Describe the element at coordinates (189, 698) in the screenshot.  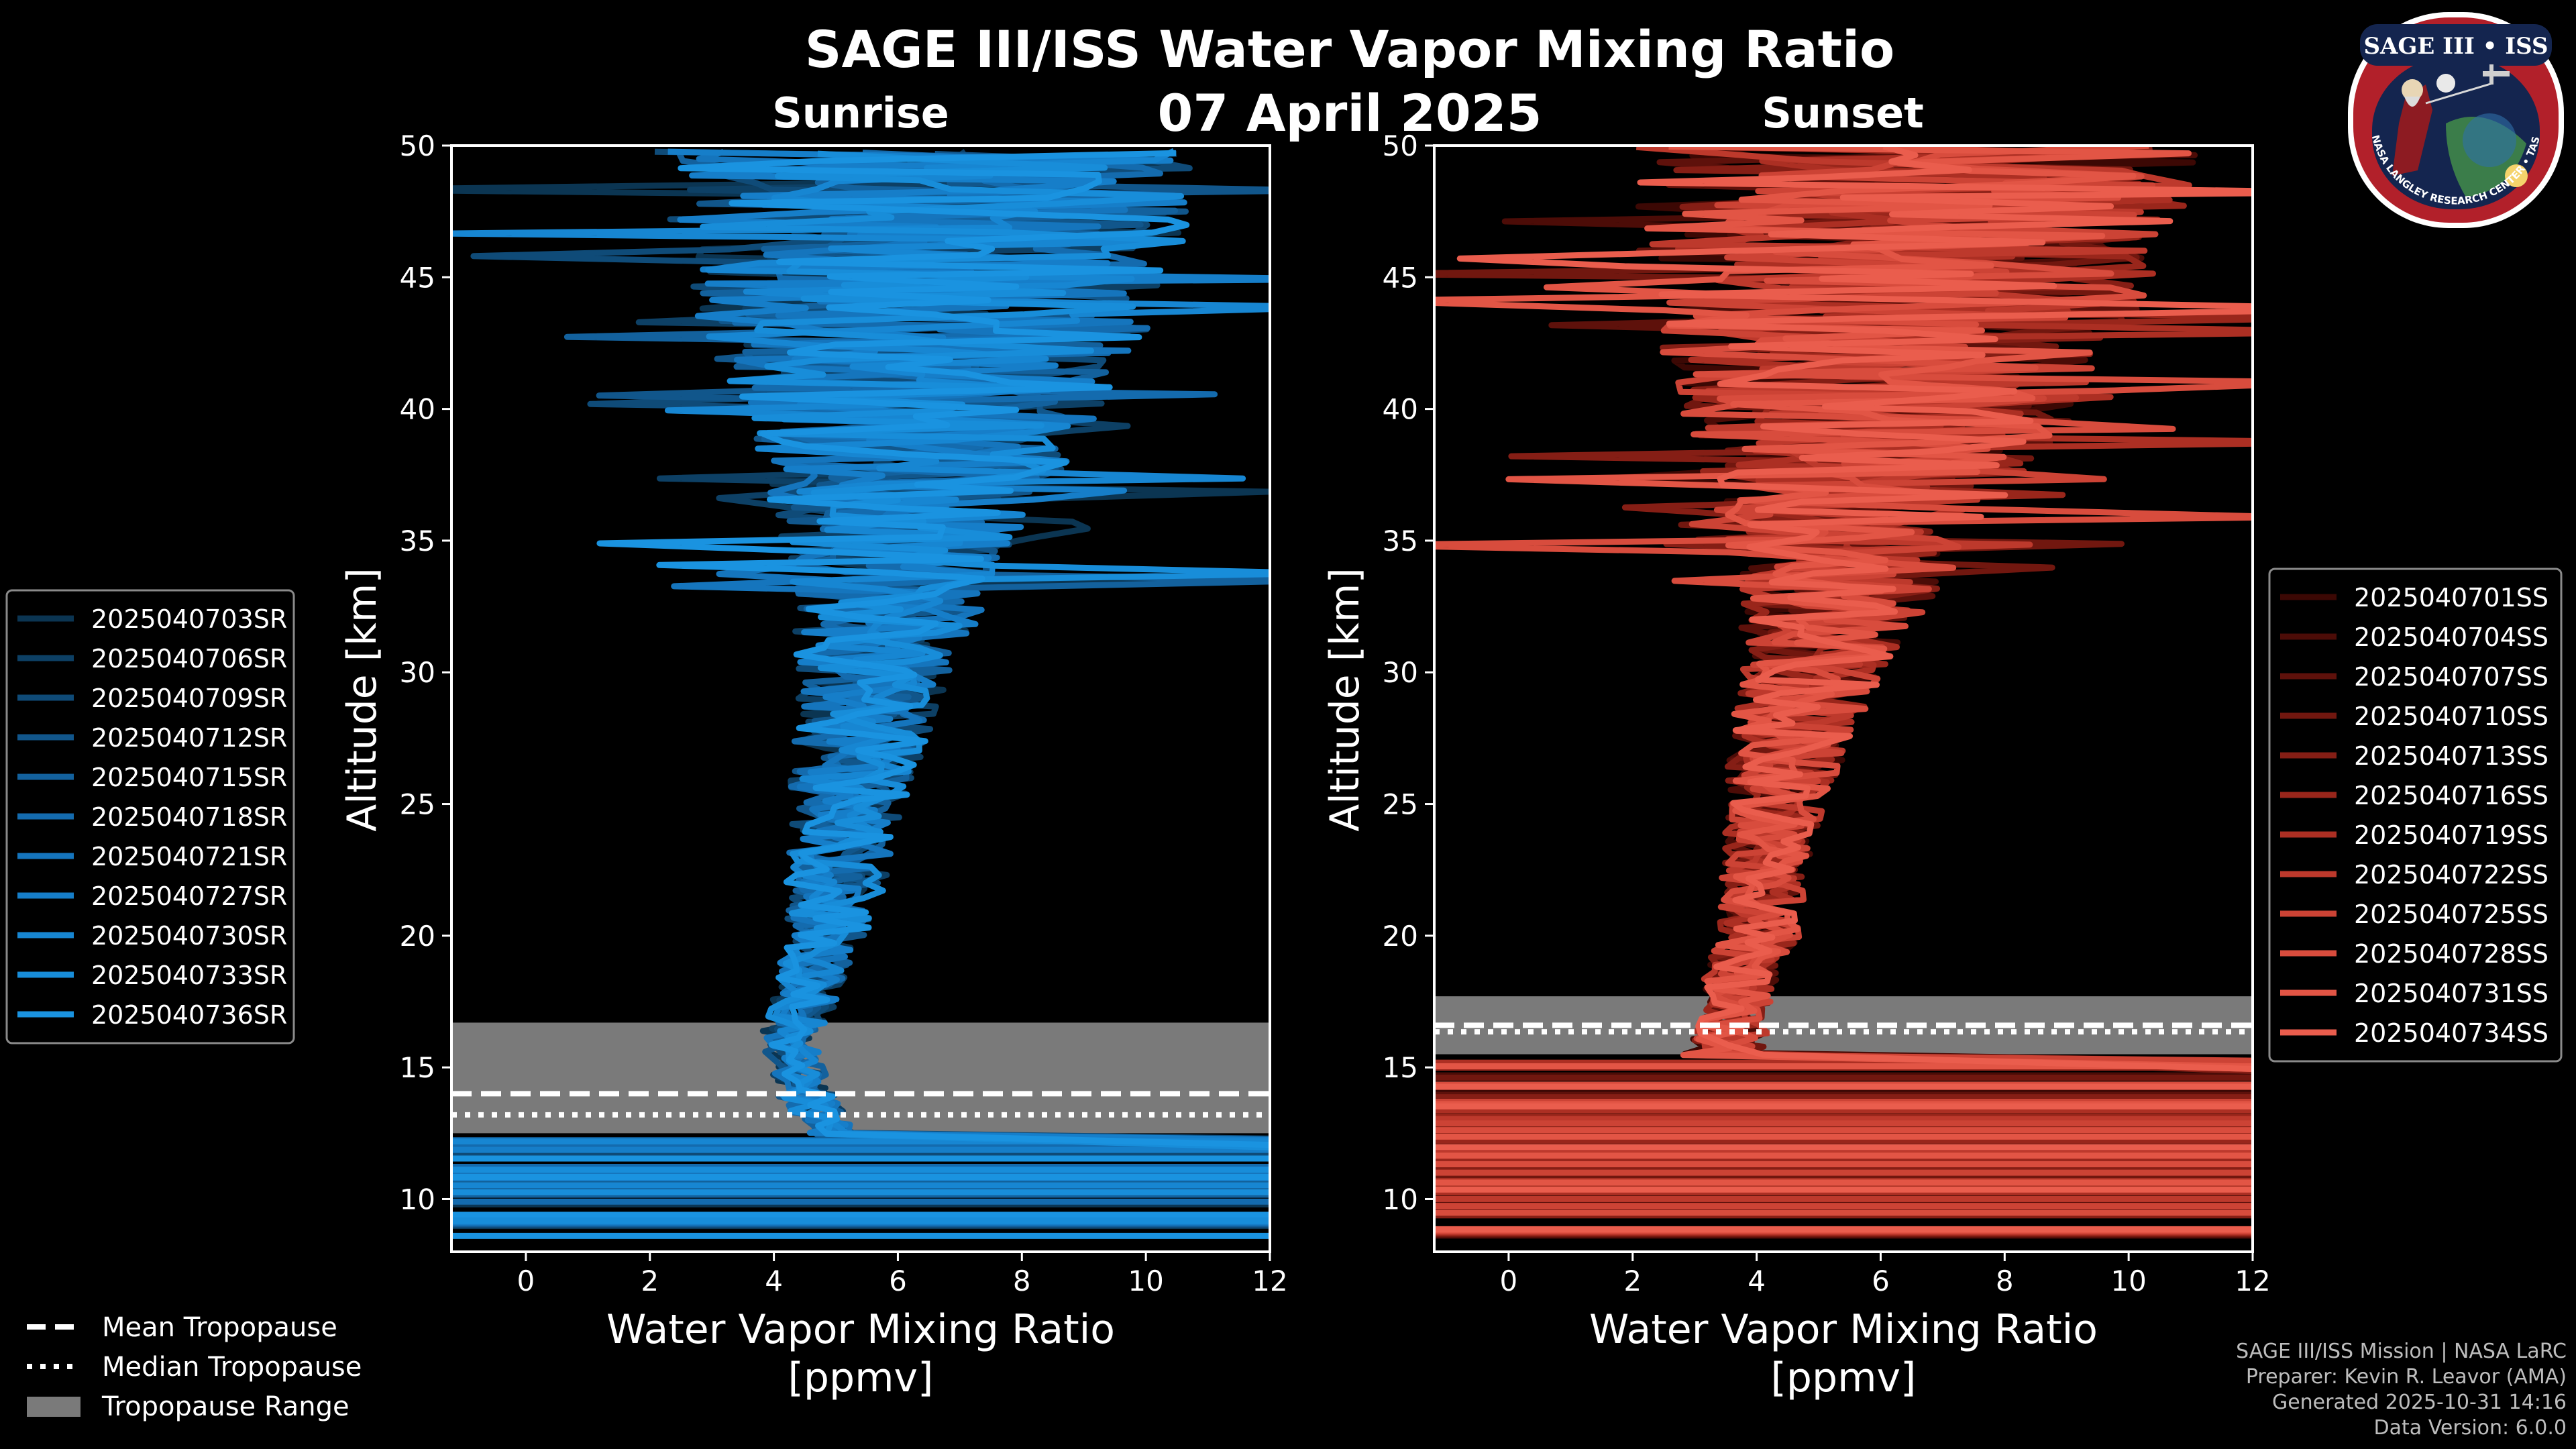
I see `sunrise-legend-label-2025040709SR: 2025040709SR` at that location.